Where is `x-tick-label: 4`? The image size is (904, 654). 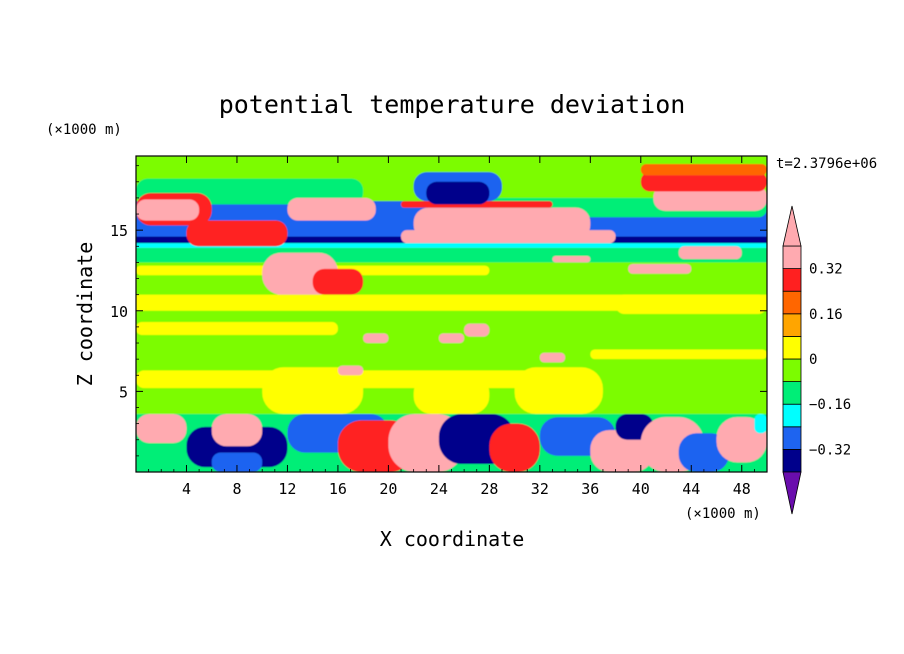 x-tick-label: 4 is located at coordinates (186, 489).